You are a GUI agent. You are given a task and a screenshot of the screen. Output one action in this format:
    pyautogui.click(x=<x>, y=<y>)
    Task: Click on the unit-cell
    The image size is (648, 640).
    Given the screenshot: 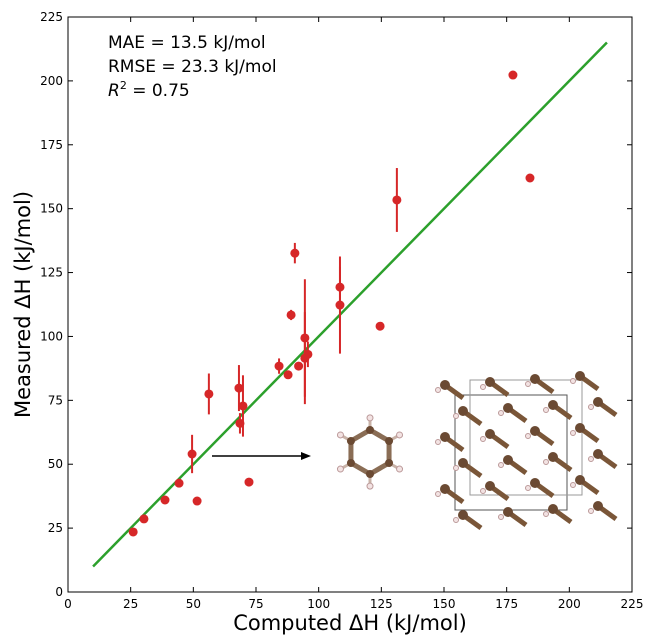 What is the action you would take?
    pyautogui.click(x=526, y=437)
    